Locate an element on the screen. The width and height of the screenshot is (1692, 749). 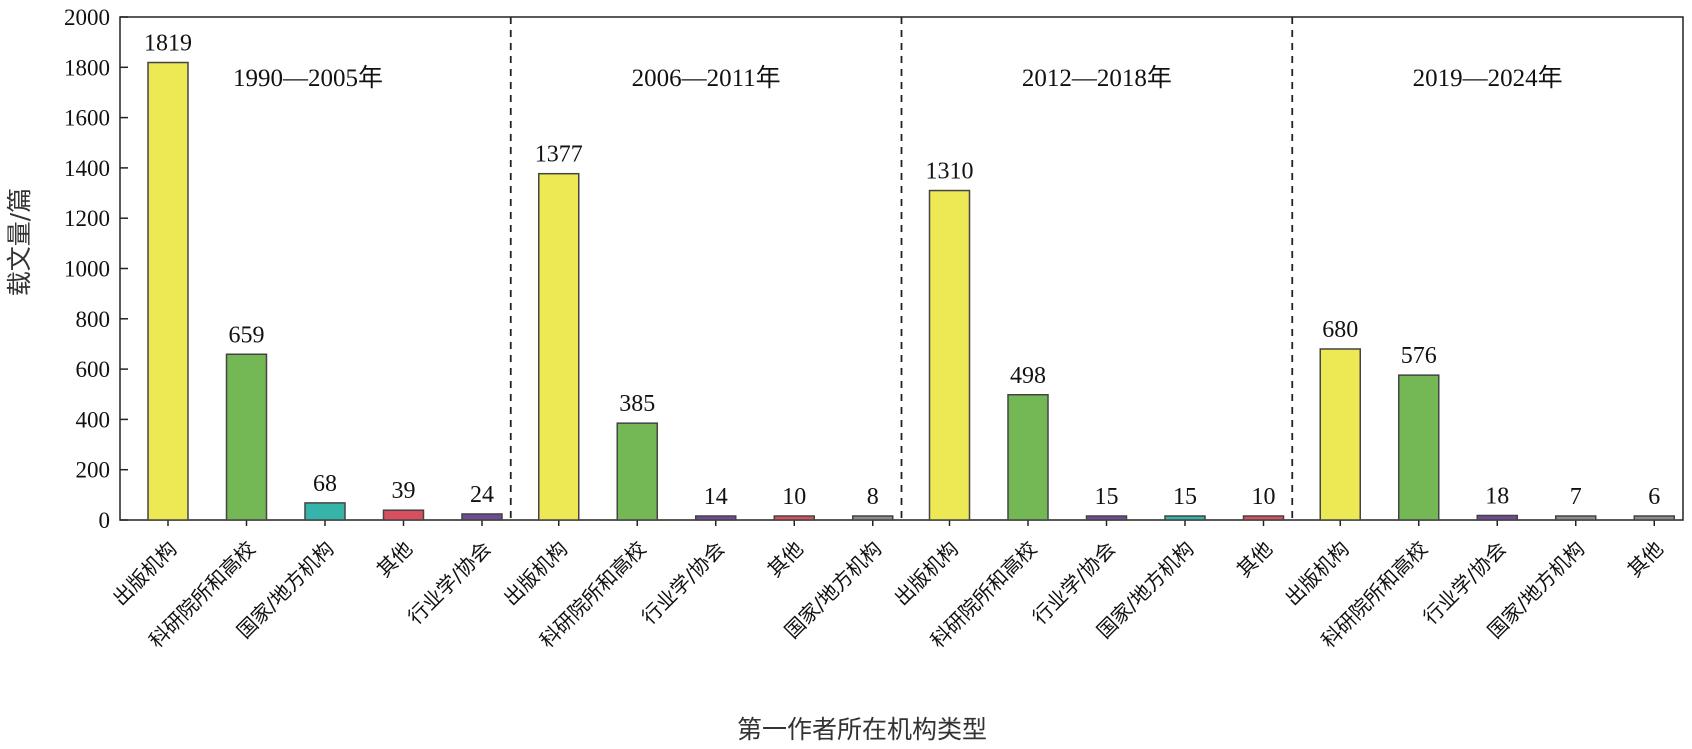
data-label: 39 is located at coordinates (404, 491).